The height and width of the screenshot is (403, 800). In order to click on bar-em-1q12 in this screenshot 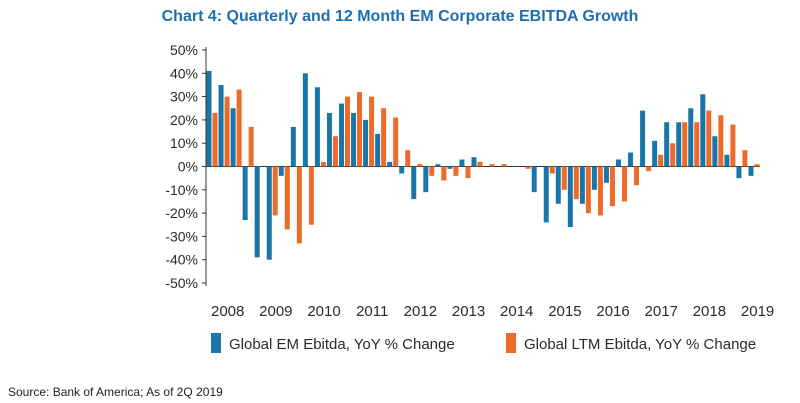, I will do `click(402, 170)`.